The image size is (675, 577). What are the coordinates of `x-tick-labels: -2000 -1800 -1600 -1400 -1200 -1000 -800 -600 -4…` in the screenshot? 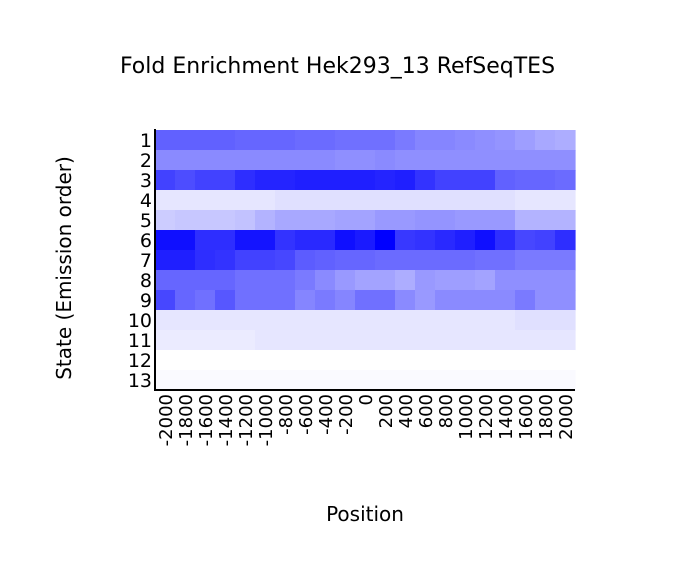 It's located at (366, 420).